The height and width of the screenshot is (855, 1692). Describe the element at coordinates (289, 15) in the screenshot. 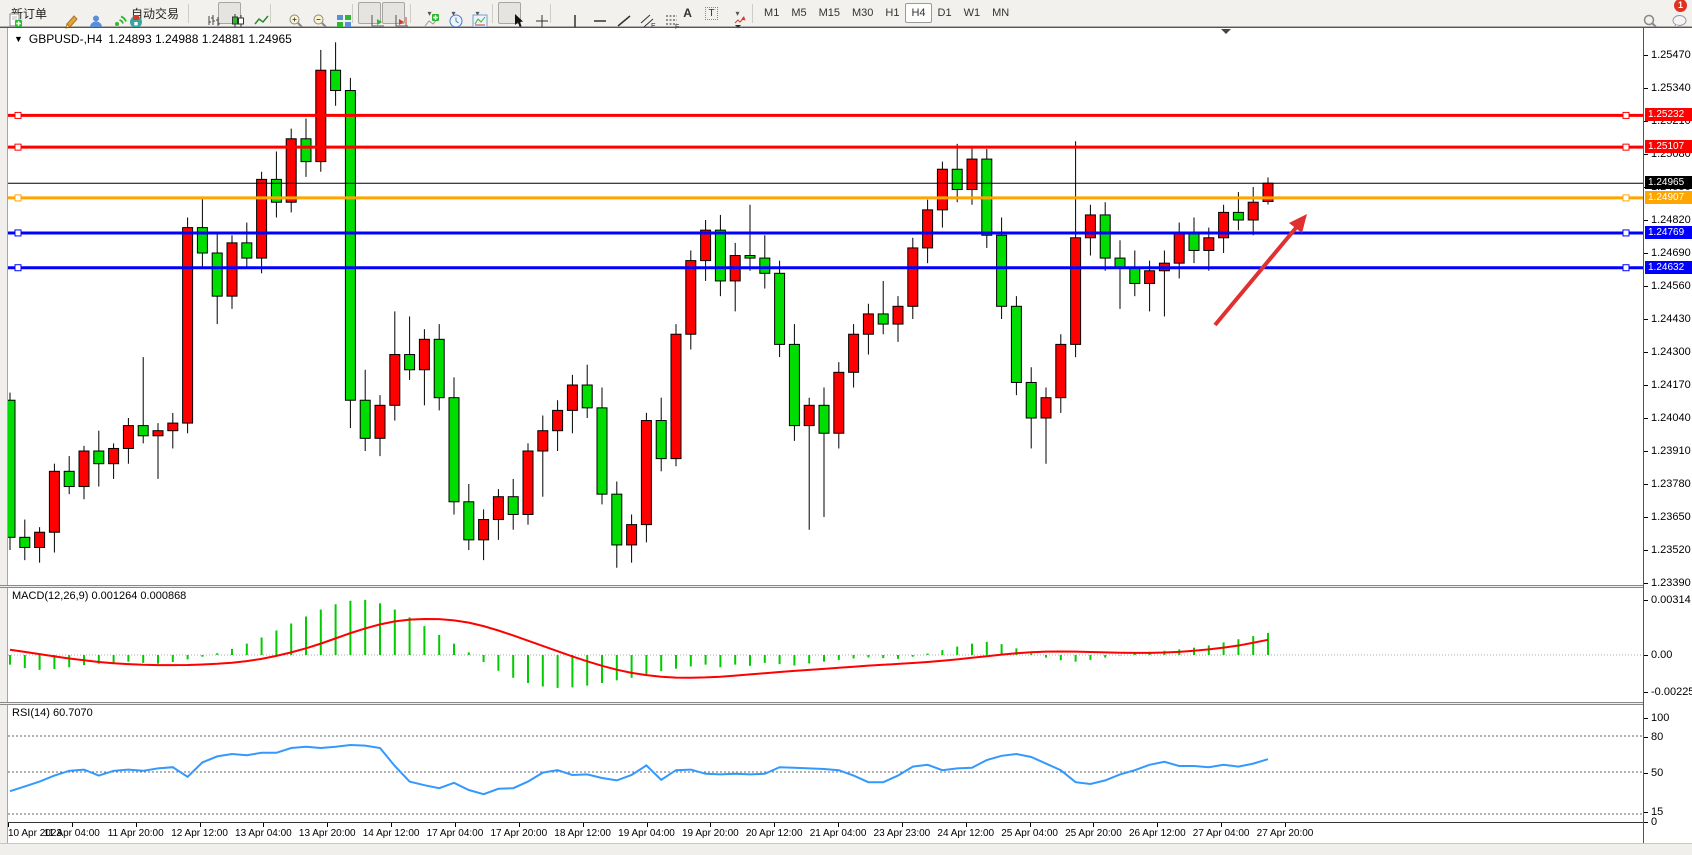

I see `zoom-in-button` at that location.